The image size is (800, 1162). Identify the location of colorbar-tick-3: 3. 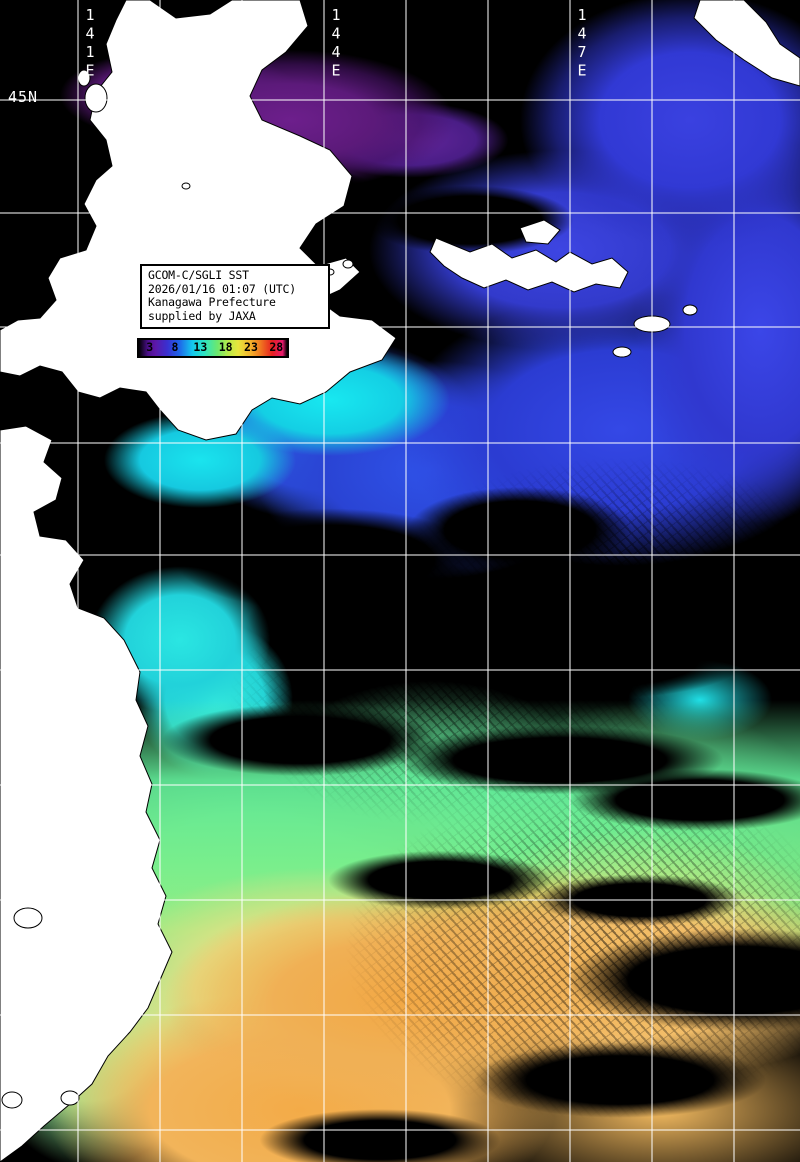
(150, 347).